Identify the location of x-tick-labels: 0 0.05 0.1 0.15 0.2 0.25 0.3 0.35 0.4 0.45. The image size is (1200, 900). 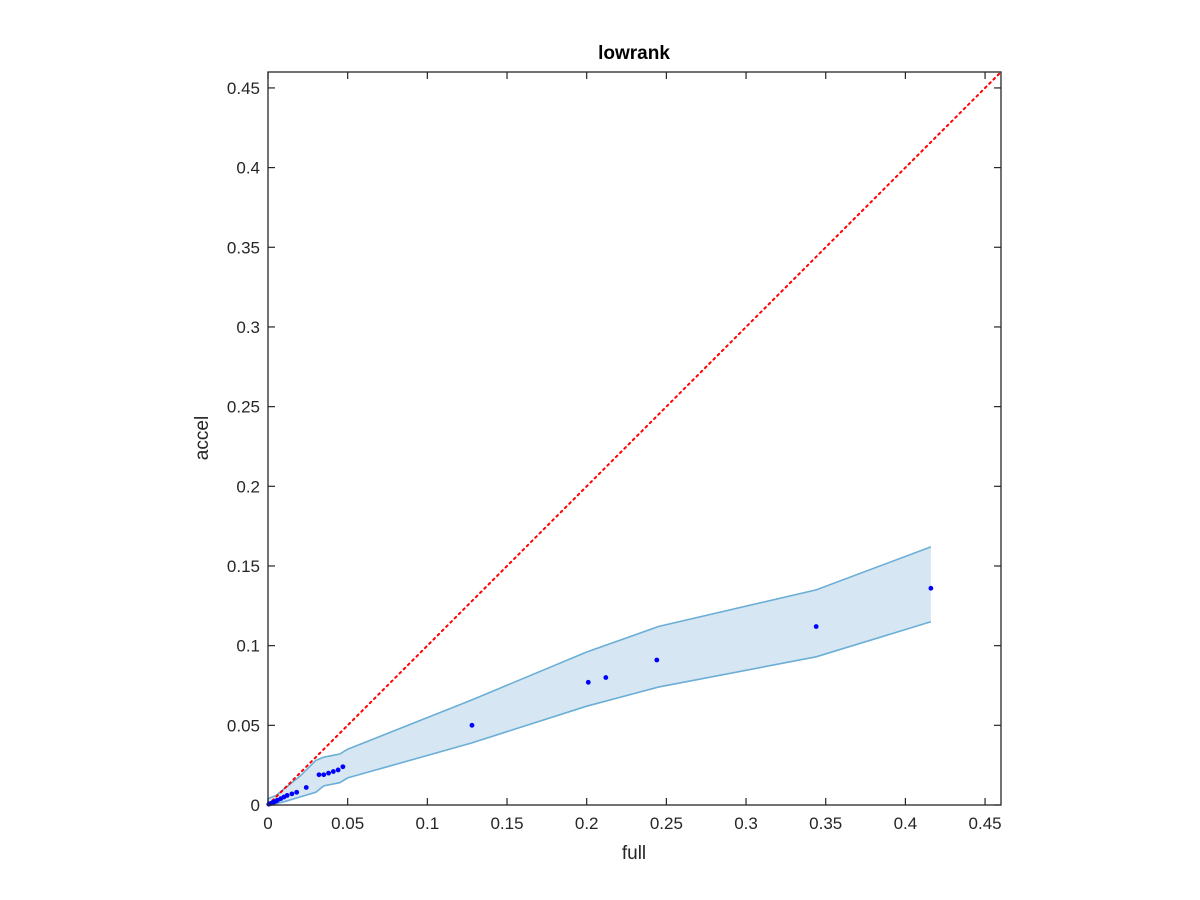
(632, 823).